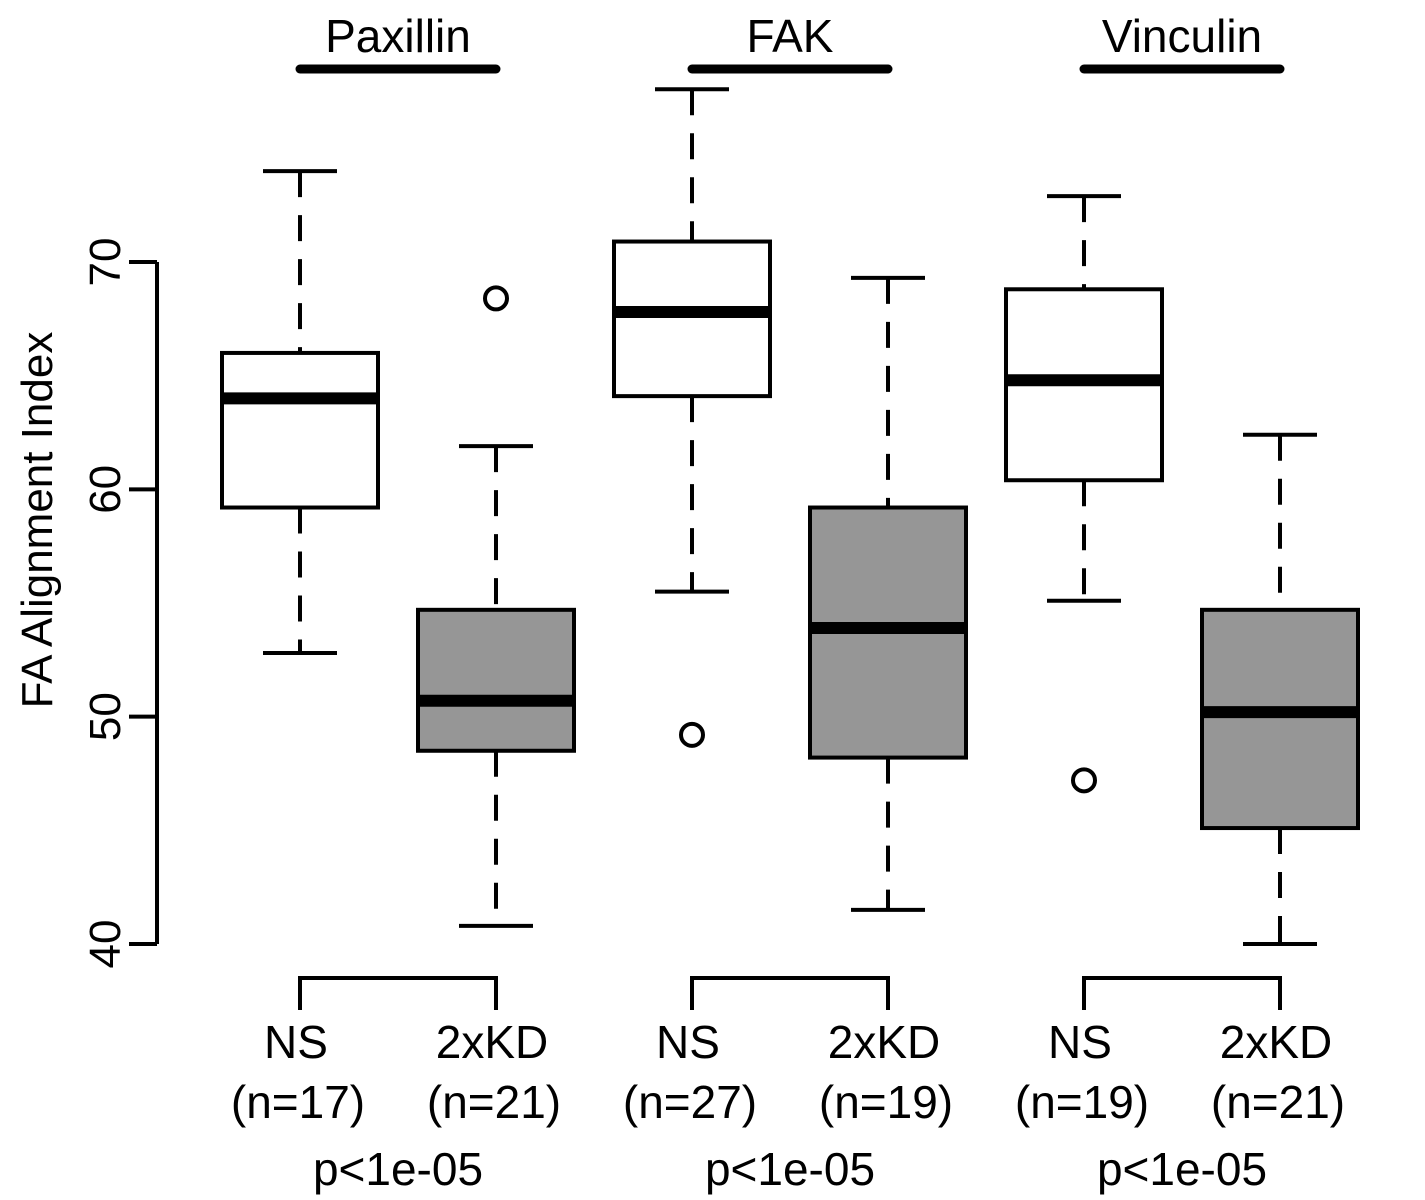  What do you see at coordinates (105, 262) in the screenshot?
I see `y-tick-label: 70` at bounding box center [105, 262].